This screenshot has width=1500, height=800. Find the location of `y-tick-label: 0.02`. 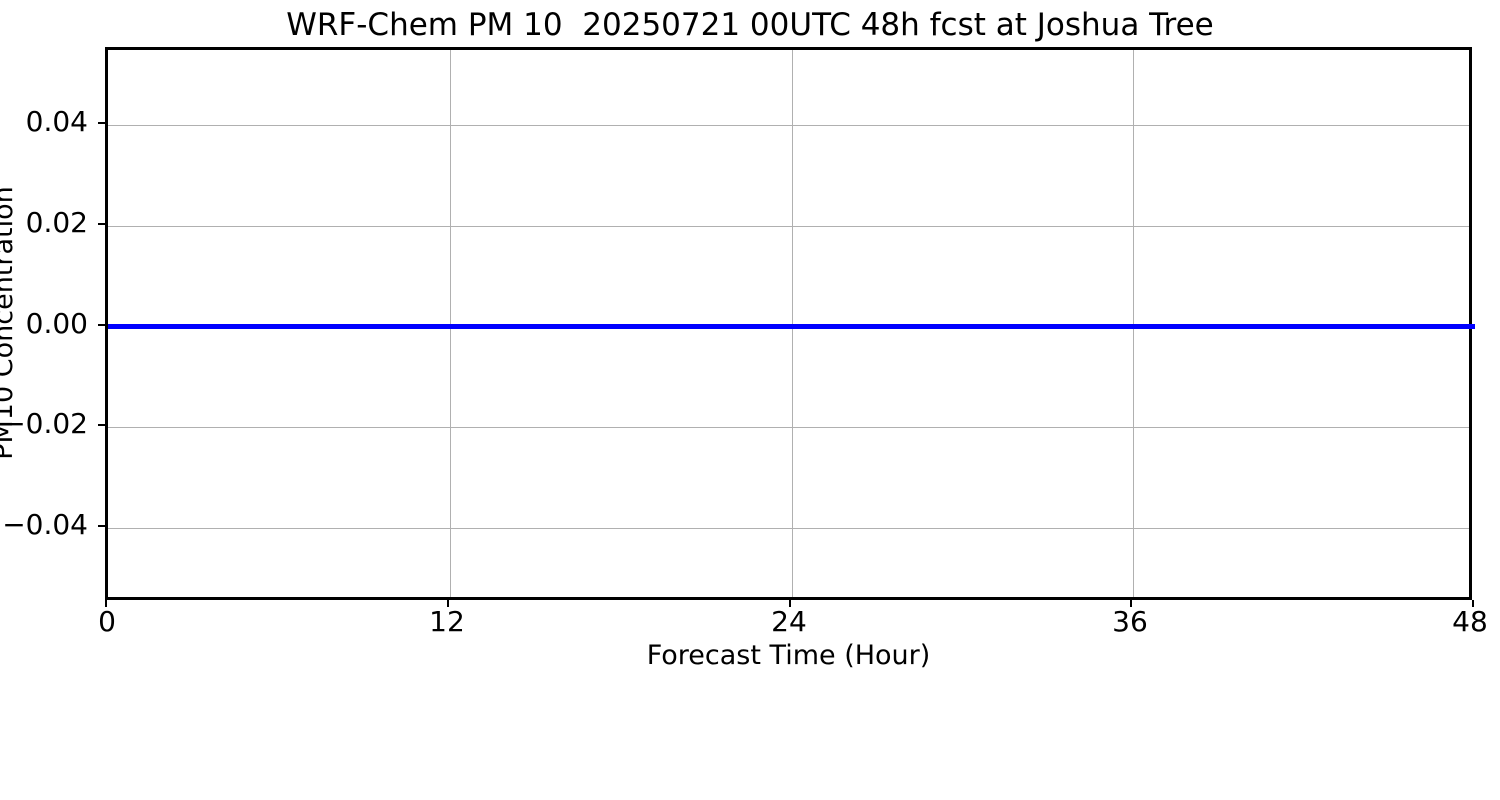

y-tick-label: 0.02 is located at coordinates (56, 222).